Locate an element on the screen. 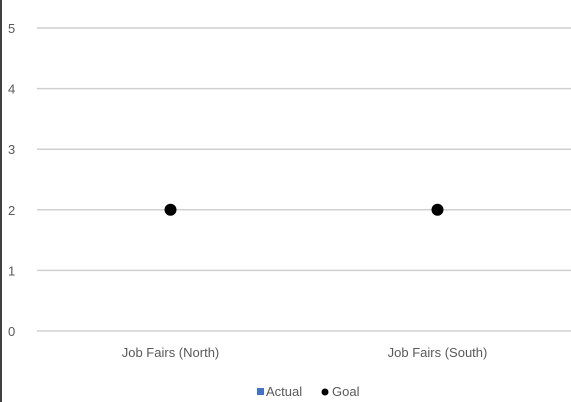  legend-actual-label: Actual is located at coordinates (284, 391).